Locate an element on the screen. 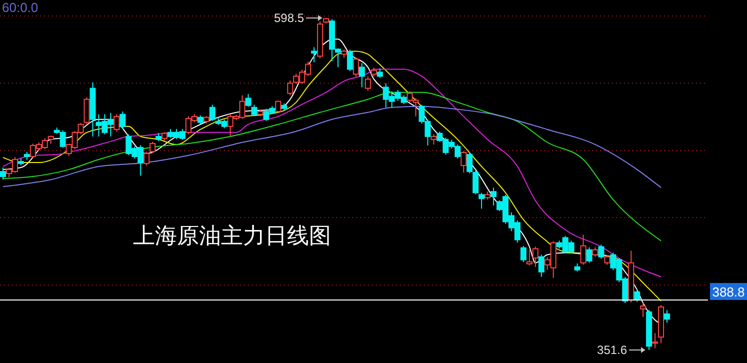  text: 60:0.0 is located at coordinates (20, 7).